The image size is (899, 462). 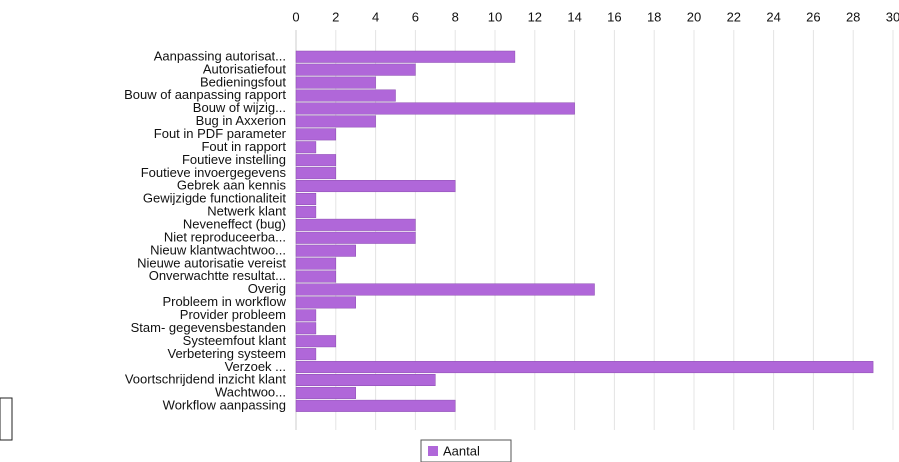 I want to click on y-tick-label: Gebrek aan kennis, so click(x=232, y=185).